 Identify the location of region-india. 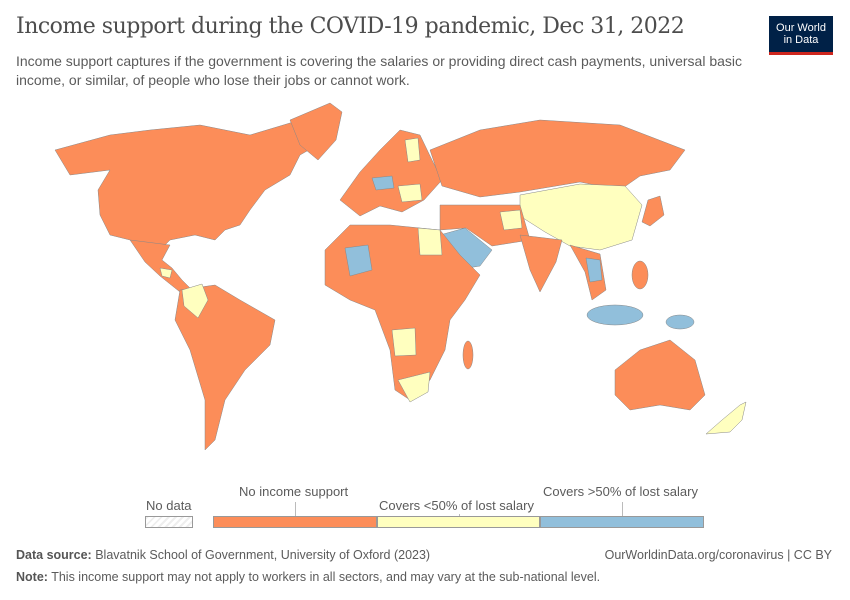
(541, 263).